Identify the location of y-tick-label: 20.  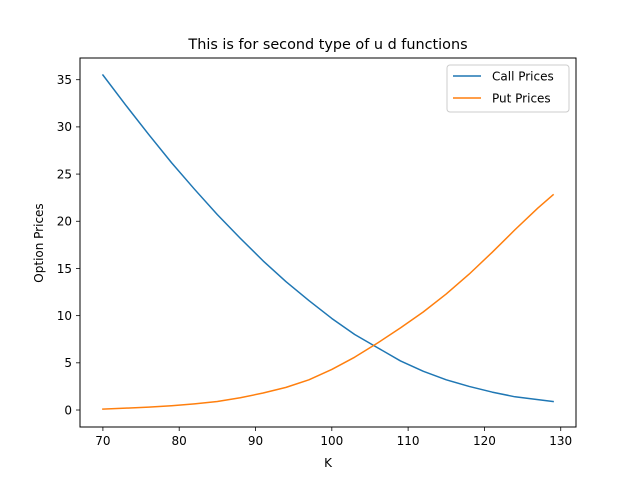
(64, 222).